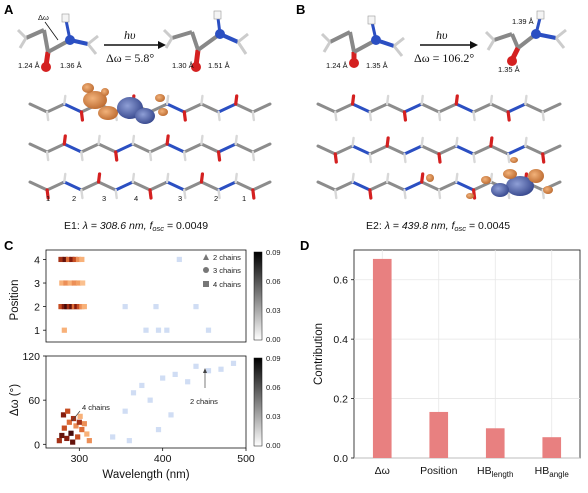 The width and height of the screenshot is (588, 493). Describe the element at coordinates (552, 472) in the screenshot. I see `xtick-label: HBangle` at that location.